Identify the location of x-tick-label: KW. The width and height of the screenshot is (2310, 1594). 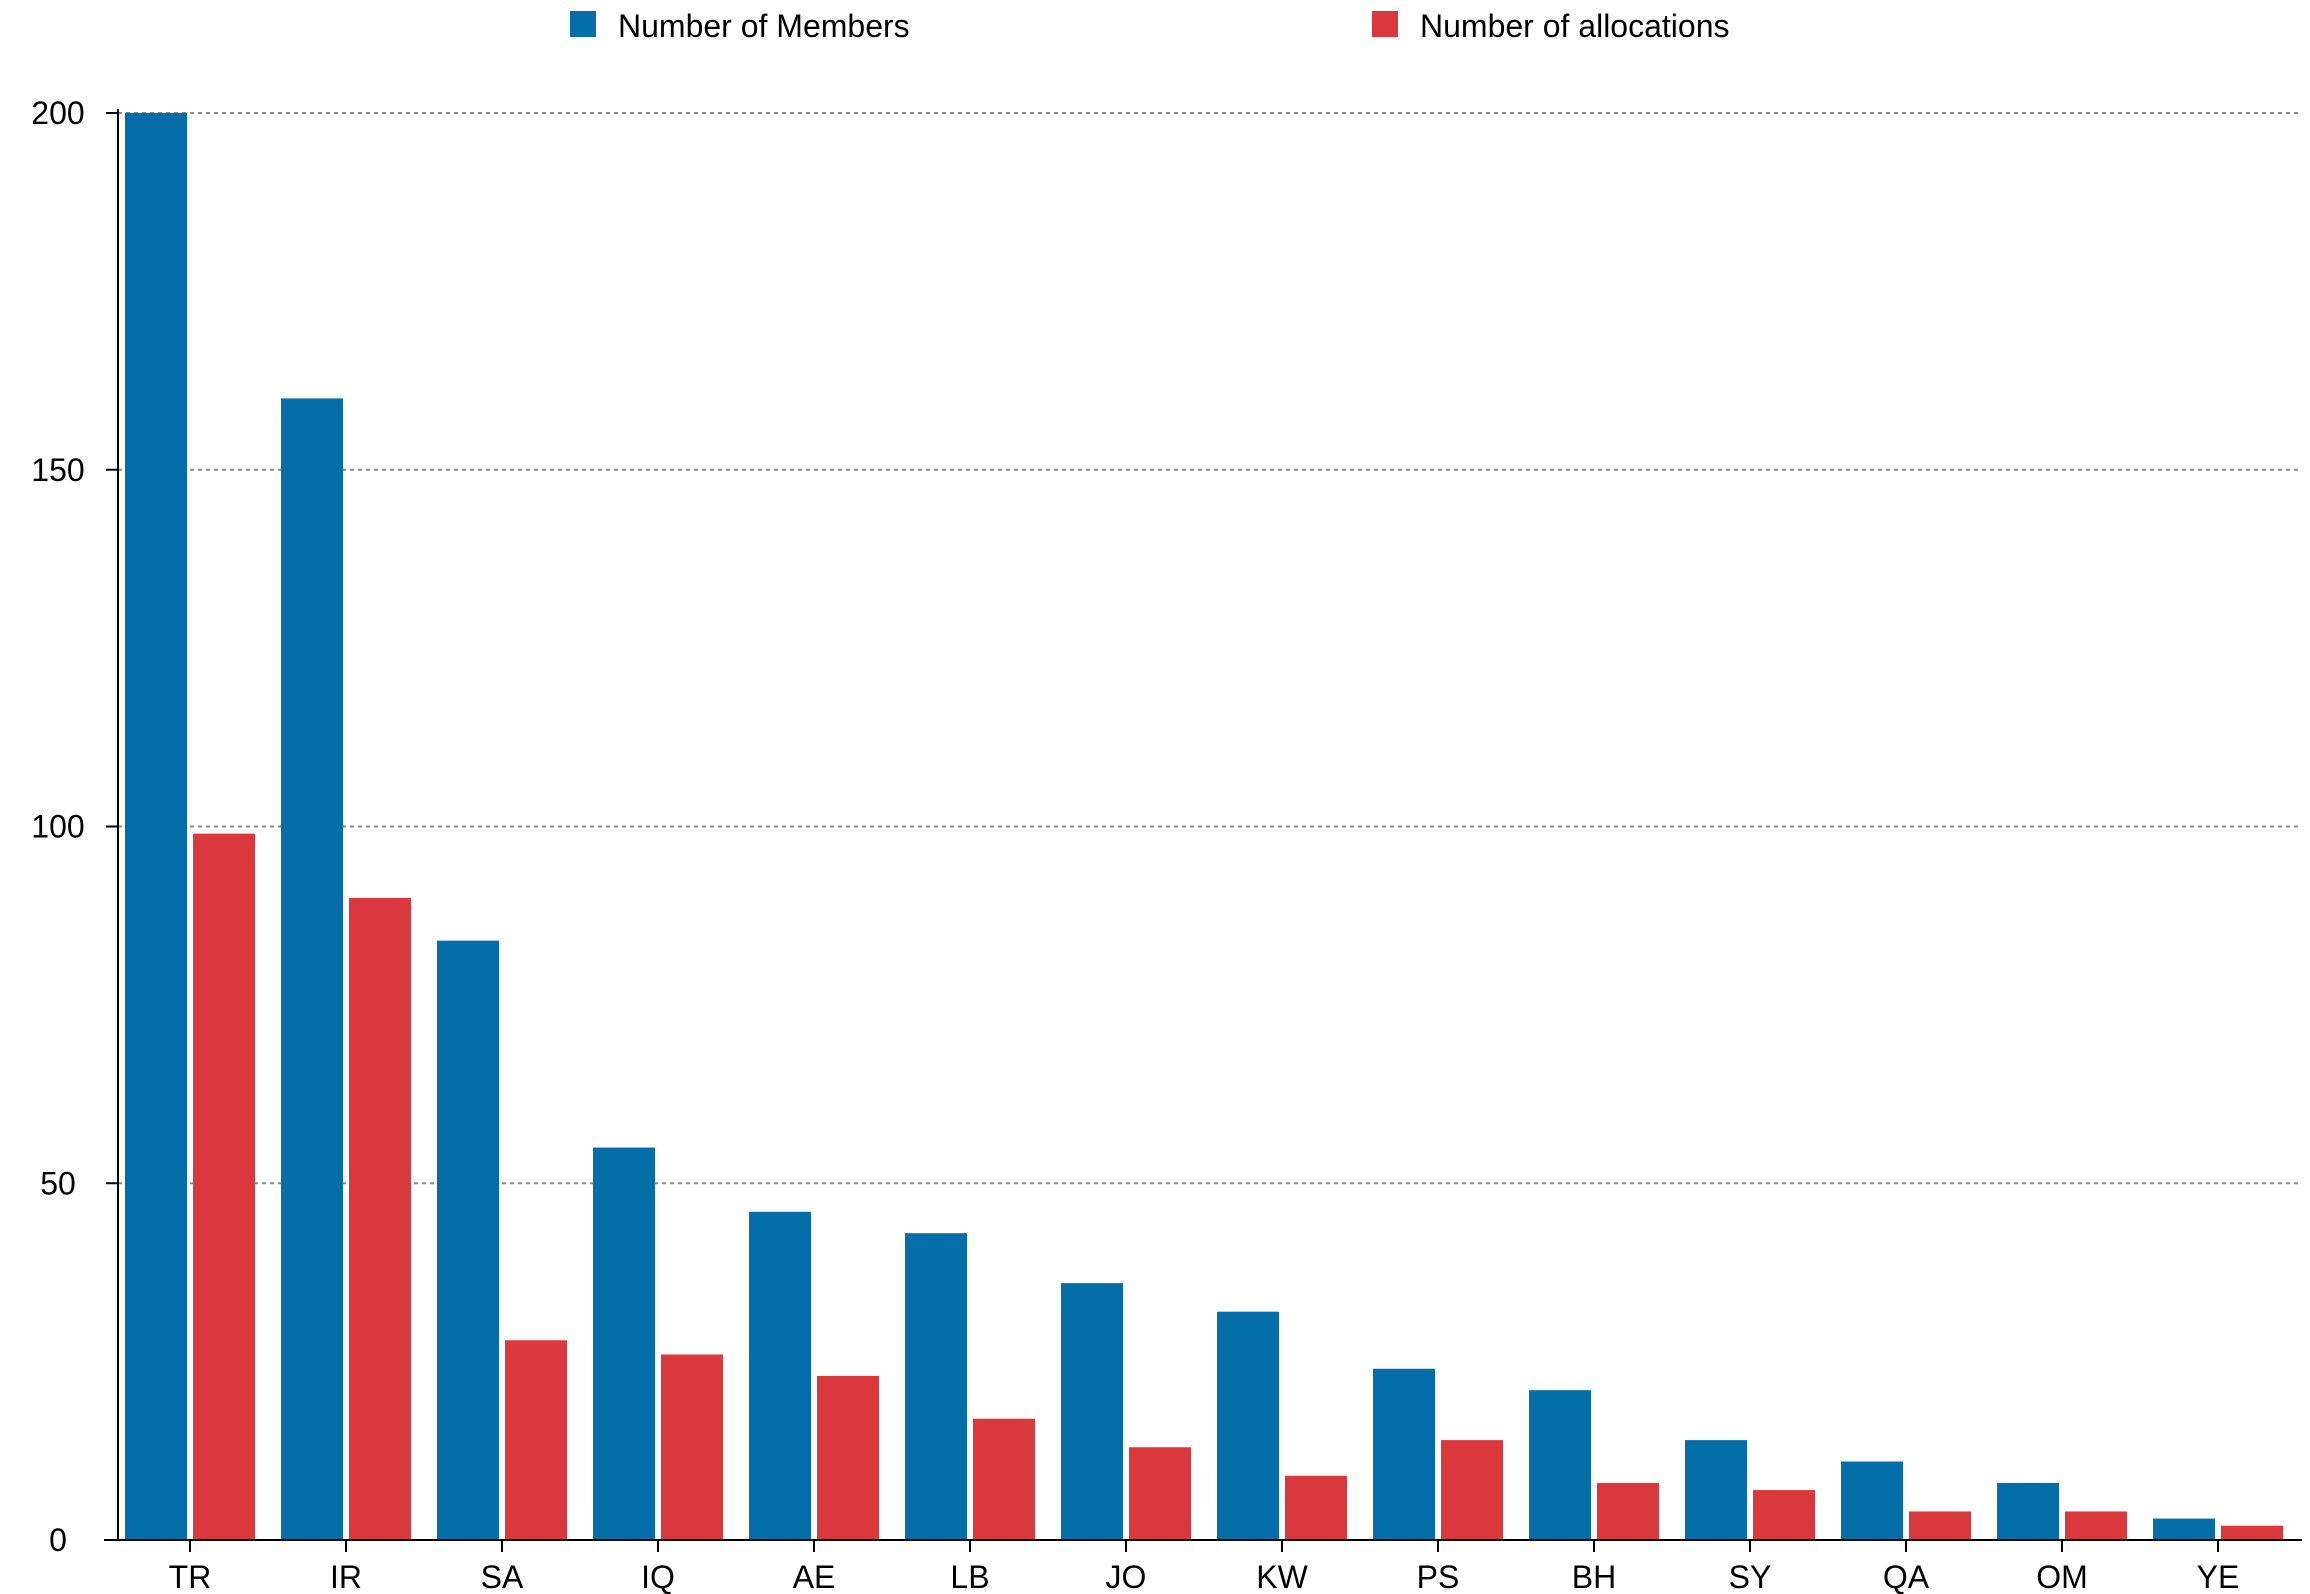
(1282, 1576).